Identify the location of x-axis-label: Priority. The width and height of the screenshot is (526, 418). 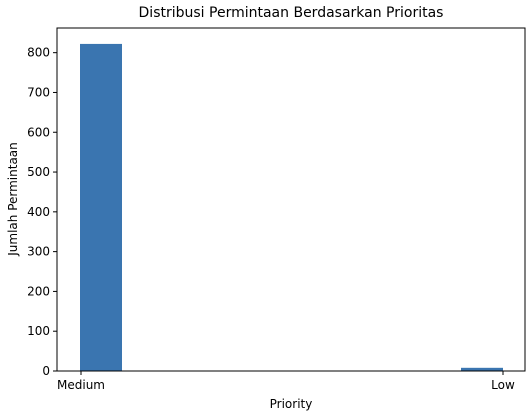
(291, 404).